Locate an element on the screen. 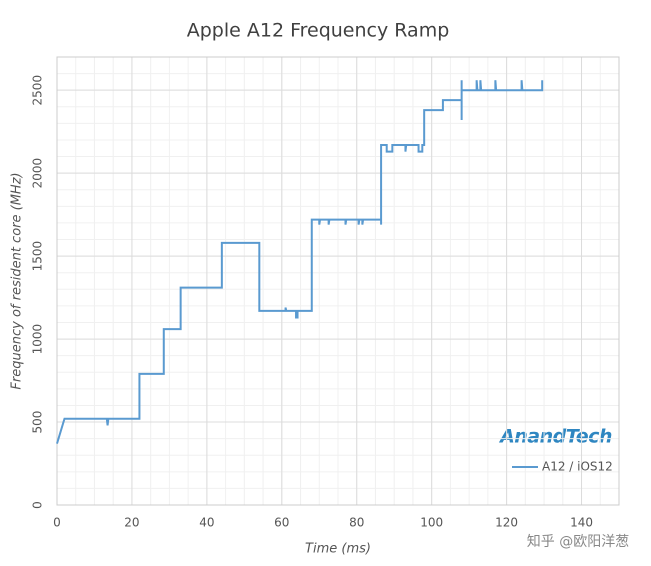 The height and width of the screenshot is (566, 651). x-axis-label: Time (ms) is located at coordinates (338, 549).